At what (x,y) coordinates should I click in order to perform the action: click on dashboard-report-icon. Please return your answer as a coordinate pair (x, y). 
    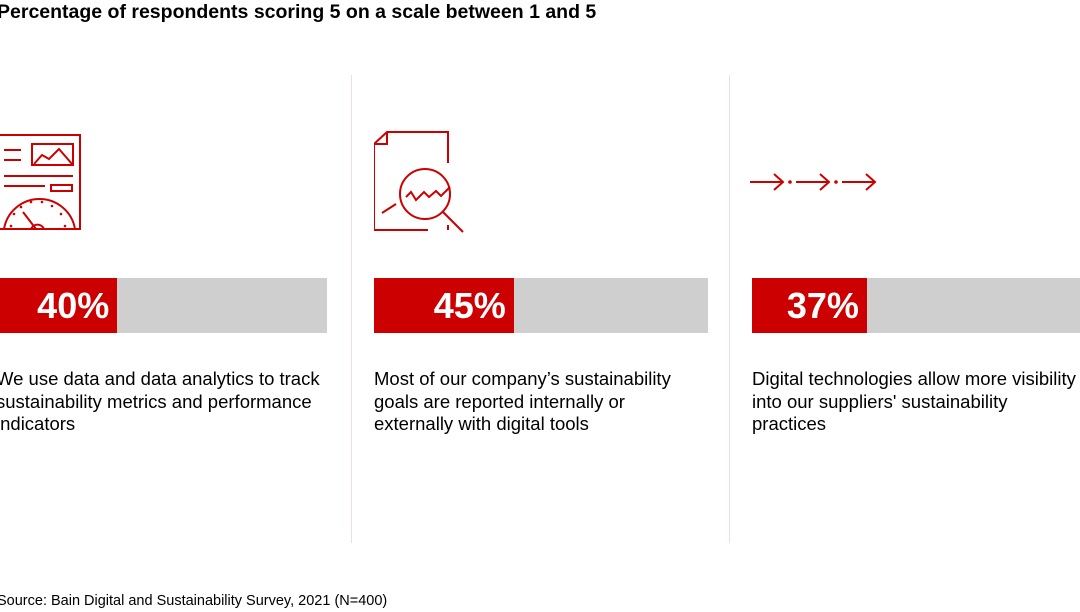
    Looking at the image, I should click on (40, 182).